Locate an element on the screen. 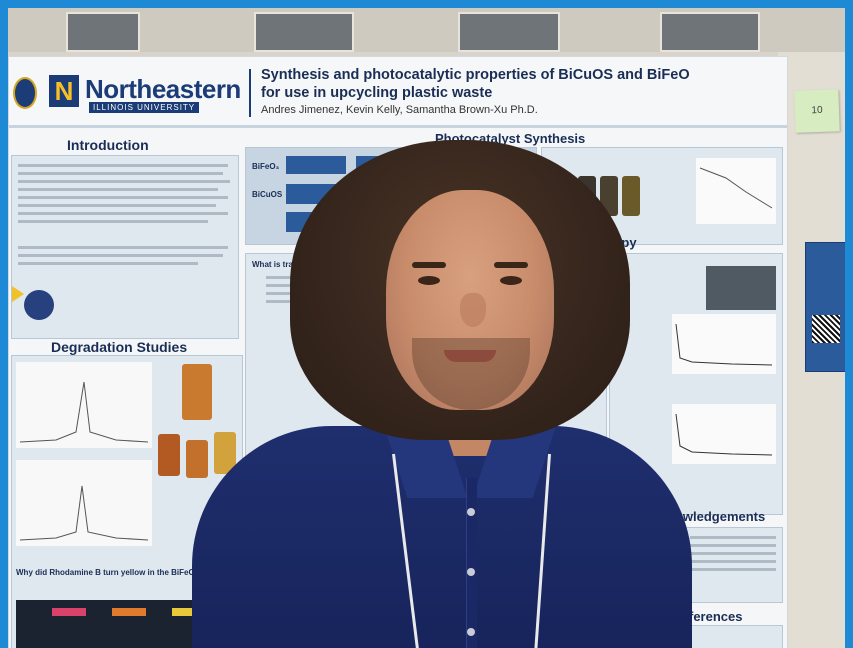  section-heading-introduction: Introduction is located at coordinates (108, 145).